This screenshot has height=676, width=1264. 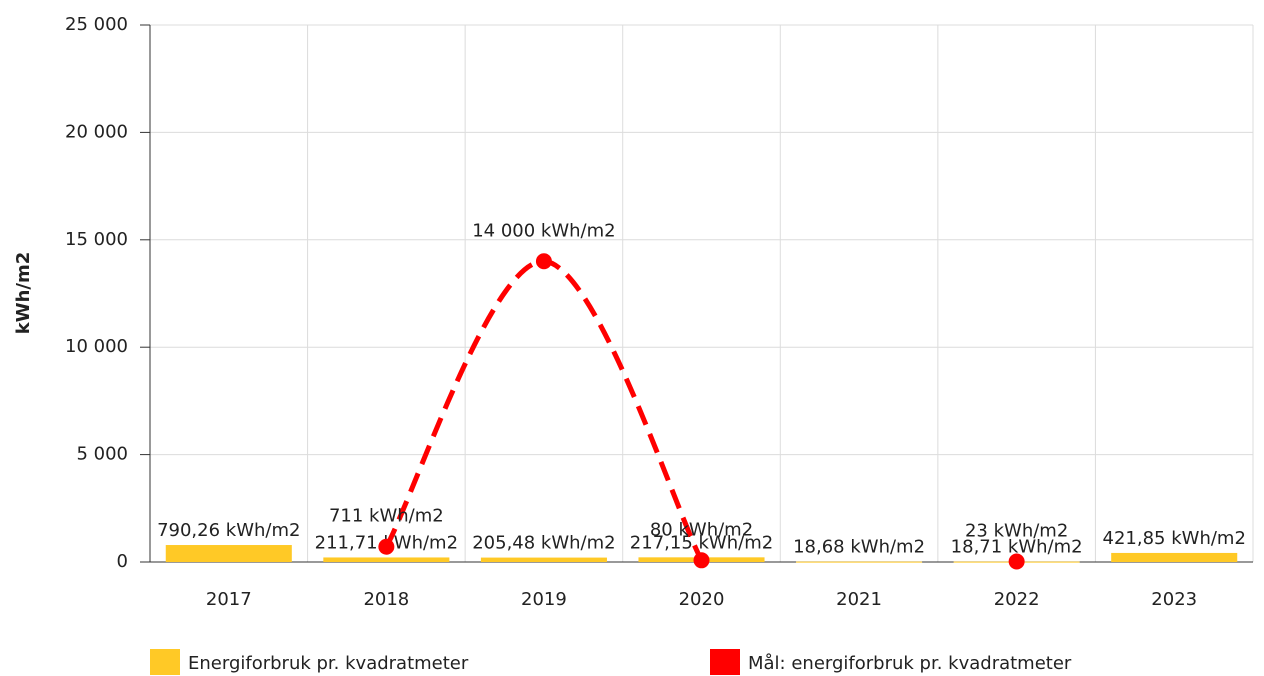 What do you see at coordinates (102, 454) in the screenshot?
I see `y-tick-label: 5 000` at bounding box center [102, 454].